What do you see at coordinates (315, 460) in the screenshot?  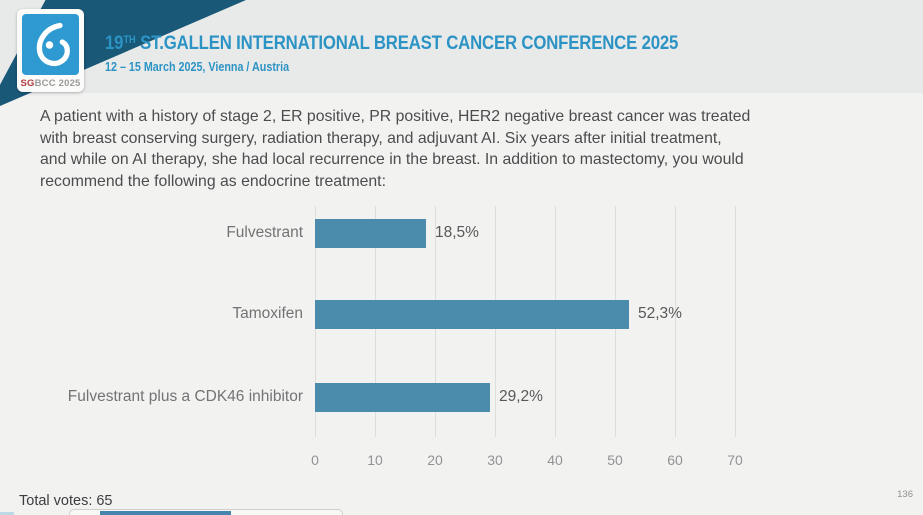 I see `x-tick-label: 0` at bounding box center [315, 460].